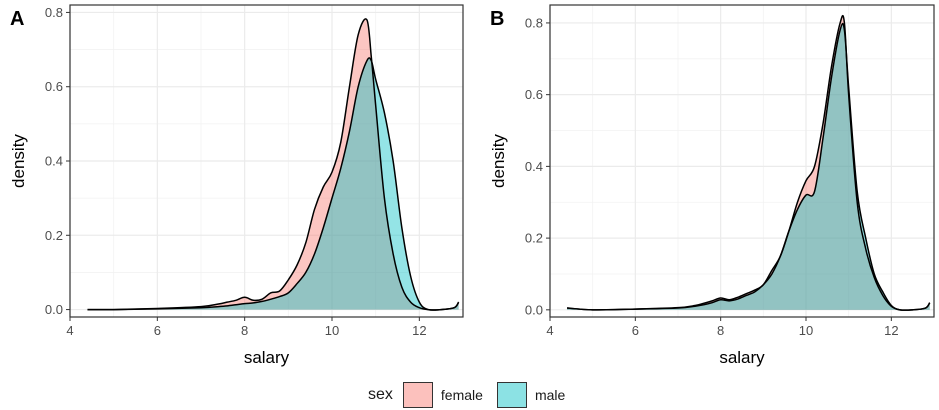 Image resolution: width=939 pixels, height=410 pixels. I want to click on legend-label-female: female, so click(461, 395).